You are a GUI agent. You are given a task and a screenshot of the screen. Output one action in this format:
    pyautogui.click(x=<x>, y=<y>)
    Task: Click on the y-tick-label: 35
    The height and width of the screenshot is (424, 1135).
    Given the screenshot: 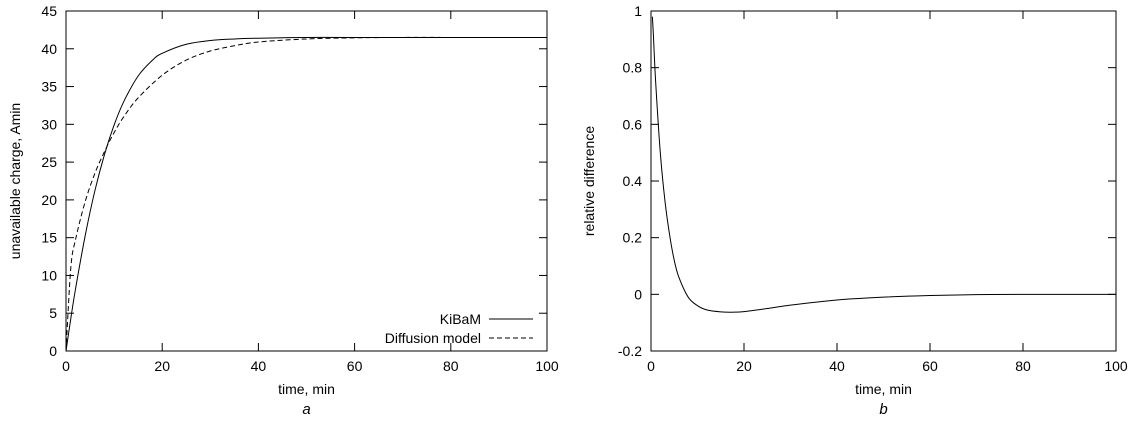 What is the action you would take?
    pyautogui.click(x=49, y=87)
    